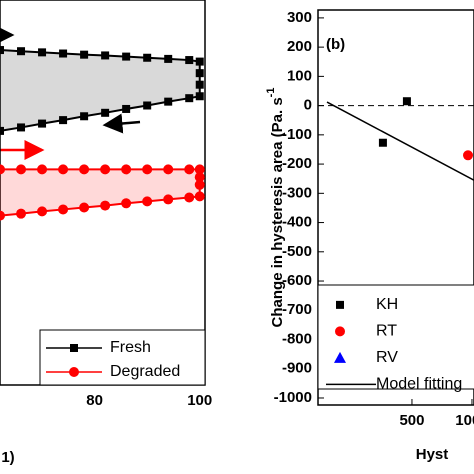  What do you see at coordinates (419, 384) in the screenshot?
I see `legend-label: Model fitting` at bounding box center [419, 384].